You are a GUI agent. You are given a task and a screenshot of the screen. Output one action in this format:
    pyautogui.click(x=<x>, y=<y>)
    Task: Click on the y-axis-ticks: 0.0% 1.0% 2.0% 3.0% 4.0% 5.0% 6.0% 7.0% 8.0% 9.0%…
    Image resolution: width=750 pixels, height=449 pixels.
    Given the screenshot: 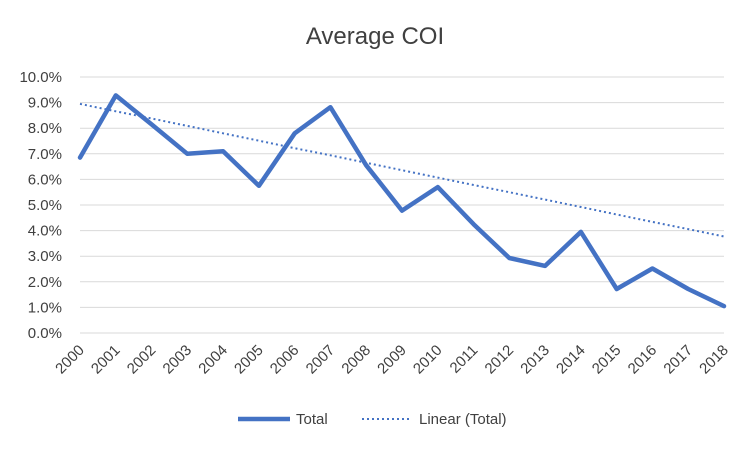 What is the action you would take?
    pyautogui.click(x=40, y=205)
    